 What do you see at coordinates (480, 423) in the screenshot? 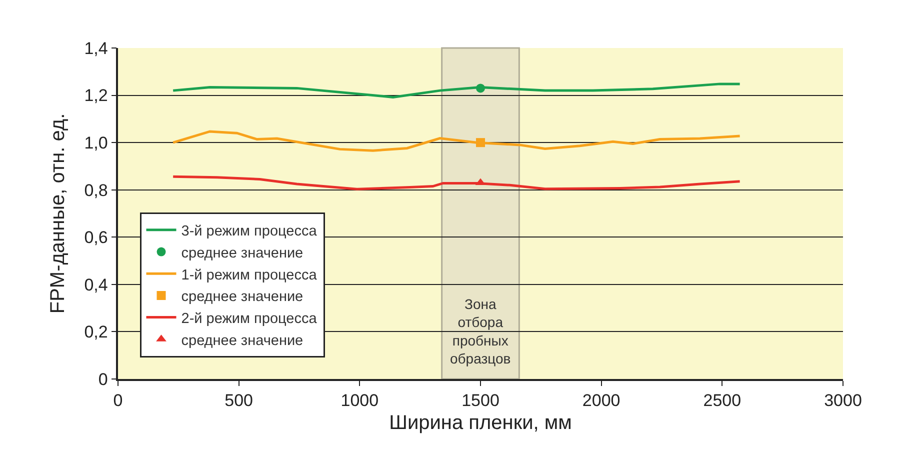
I see `x-axis-title: Ширина пленки, мм` at bounding box center [480, 423].